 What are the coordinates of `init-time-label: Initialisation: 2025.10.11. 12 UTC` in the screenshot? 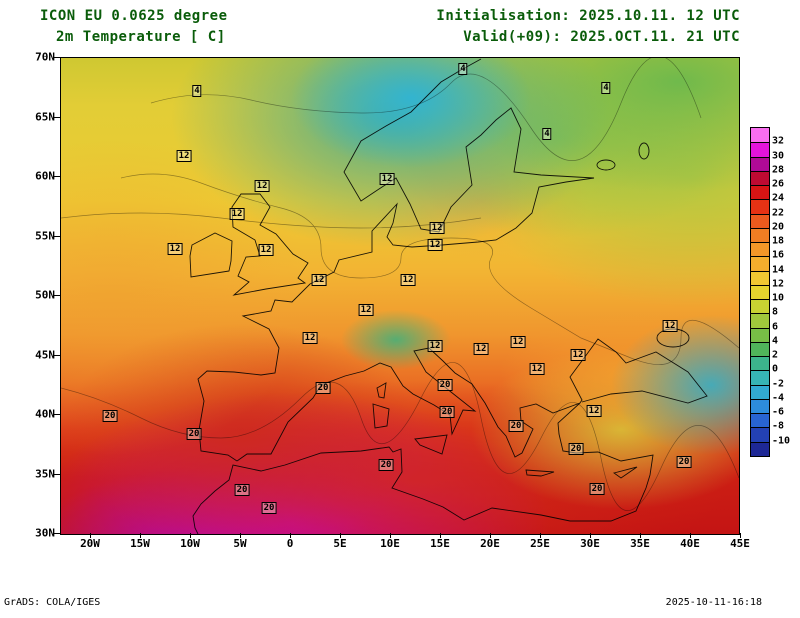 It's located at (588, 16).